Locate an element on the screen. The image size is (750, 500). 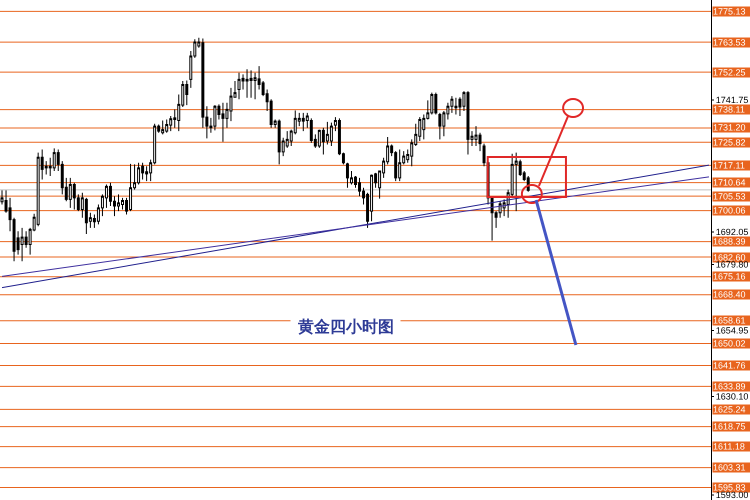
y-tick-label: 1630.10 is located at coordinates (732, 397).